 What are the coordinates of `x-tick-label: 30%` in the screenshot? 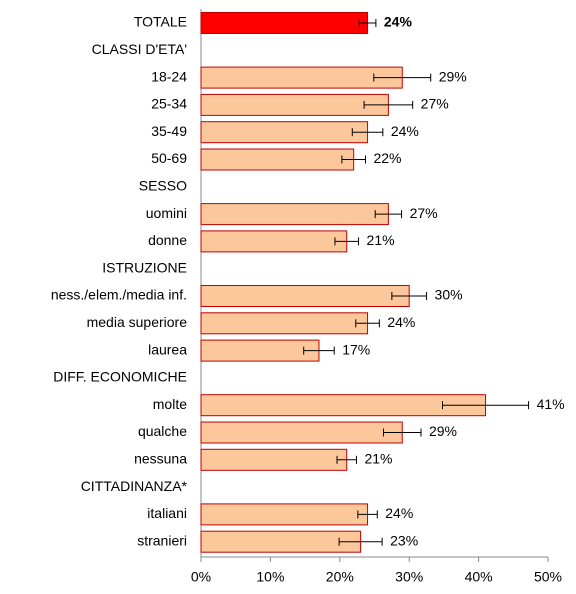 It's located at (409, 577).